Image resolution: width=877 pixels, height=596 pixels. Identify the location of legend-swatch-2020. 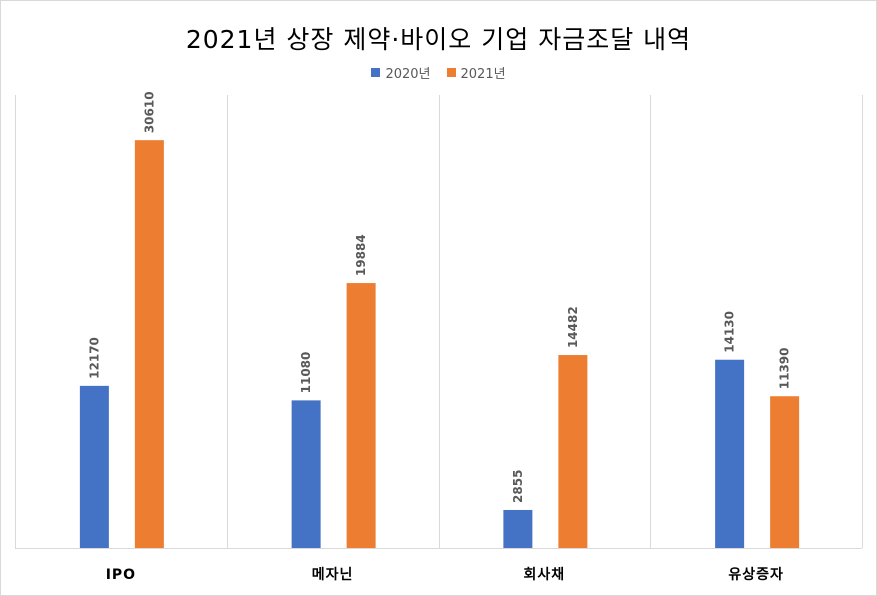
(376, 72).